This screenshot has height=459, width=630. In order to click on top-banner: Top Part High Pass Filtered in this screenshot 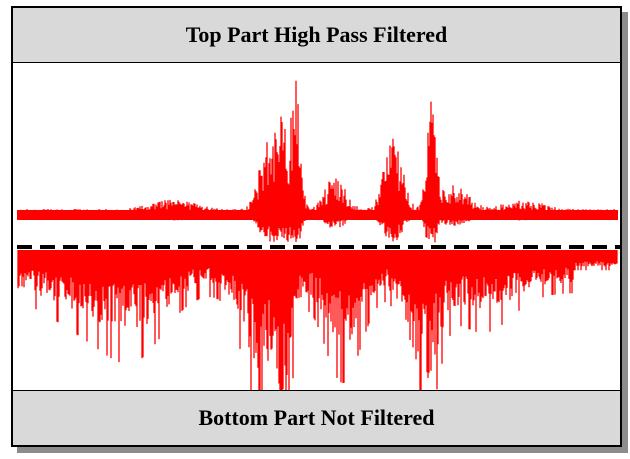, I will do `click(316, 35)`.